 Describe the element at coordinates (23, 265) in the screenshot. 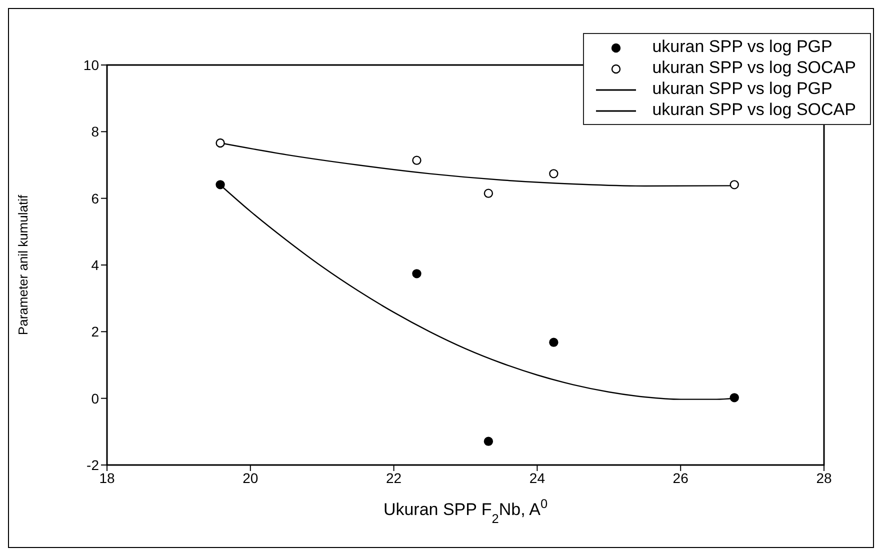

I see `y-axis-title: Parameter anil kumulatif` at that location.